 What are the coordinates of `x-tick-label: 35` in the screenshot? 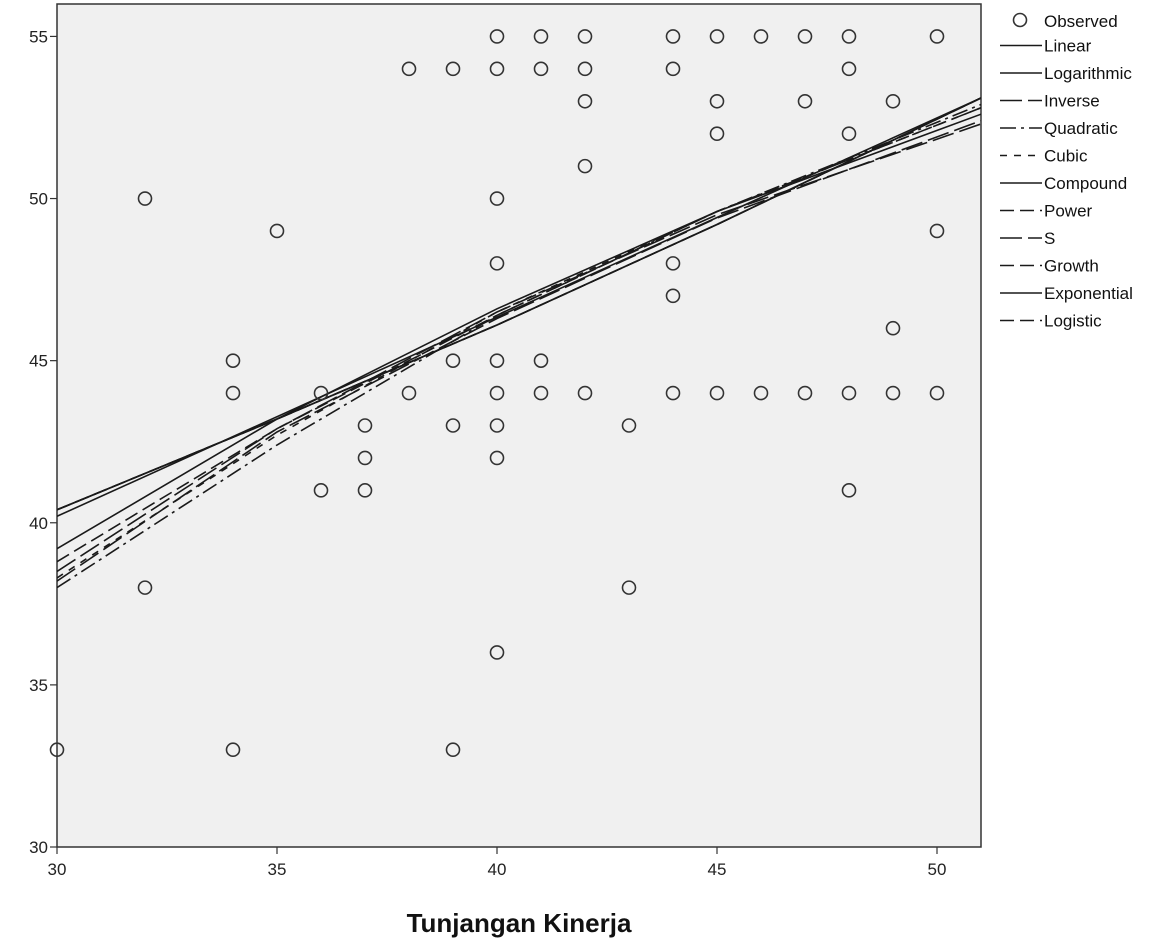 It's located at (277, 869).